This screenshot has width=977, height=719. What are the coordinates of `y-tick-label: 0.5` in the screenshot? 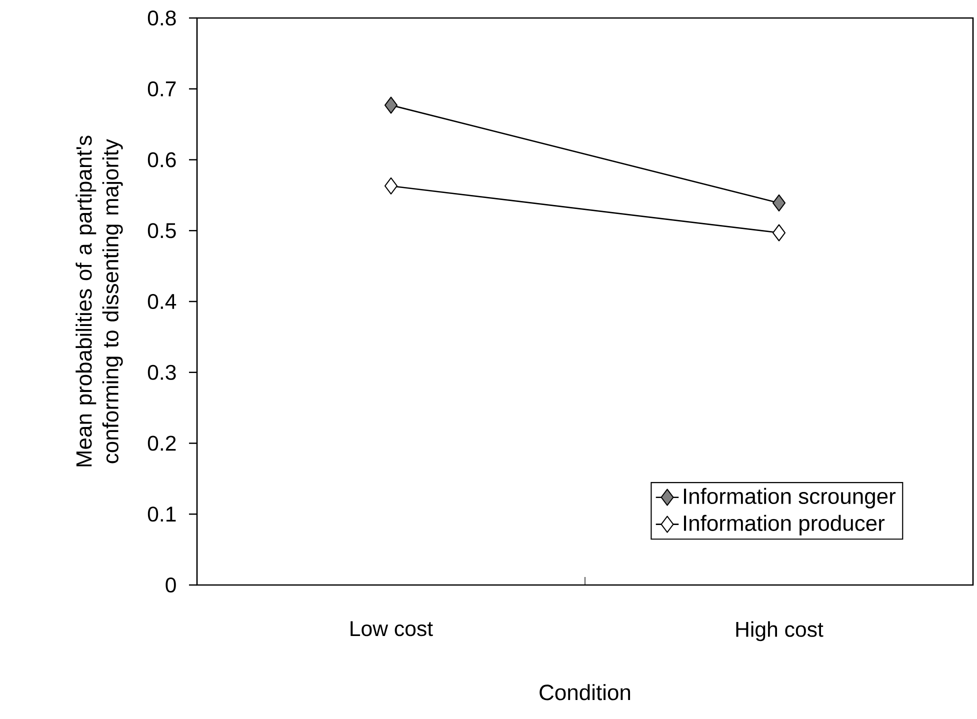 It's located at (162, 230).